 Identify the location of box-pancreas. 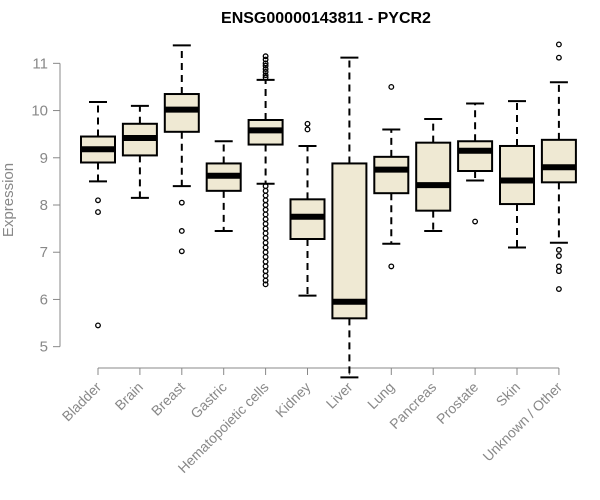
(433, 175).